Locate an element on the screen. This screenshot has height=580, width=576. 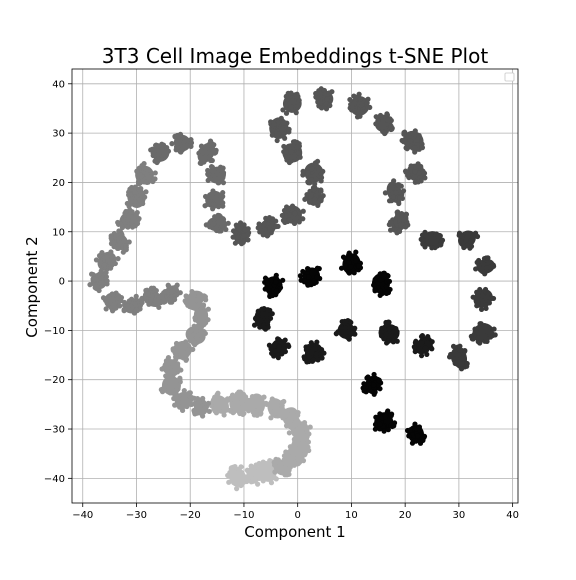
x-tick-label: −30 is located at coordinates (136, 515).